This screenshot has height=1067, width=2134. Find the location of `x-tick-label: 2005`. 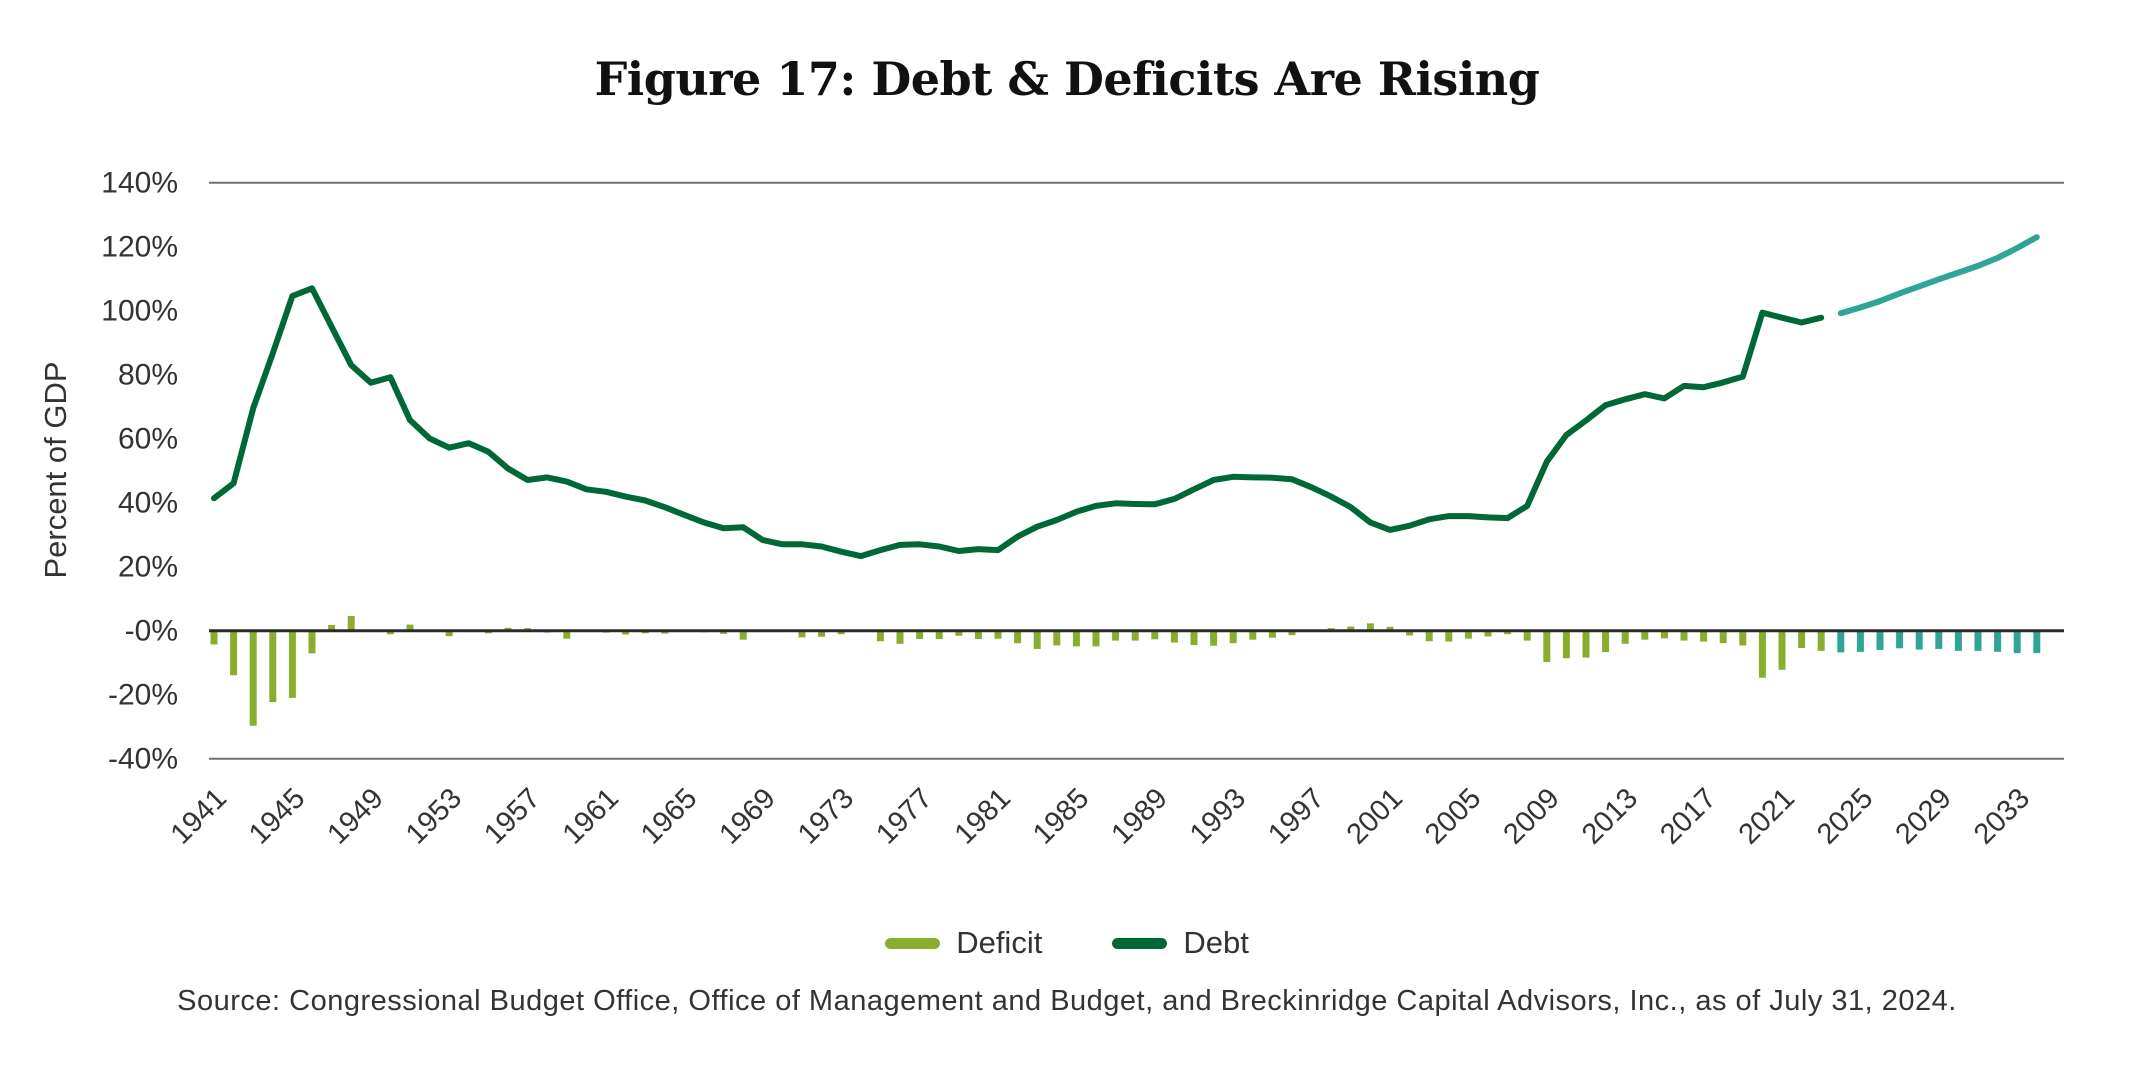

x-tick-label: 2005 is located at coordinates (1453, 816).